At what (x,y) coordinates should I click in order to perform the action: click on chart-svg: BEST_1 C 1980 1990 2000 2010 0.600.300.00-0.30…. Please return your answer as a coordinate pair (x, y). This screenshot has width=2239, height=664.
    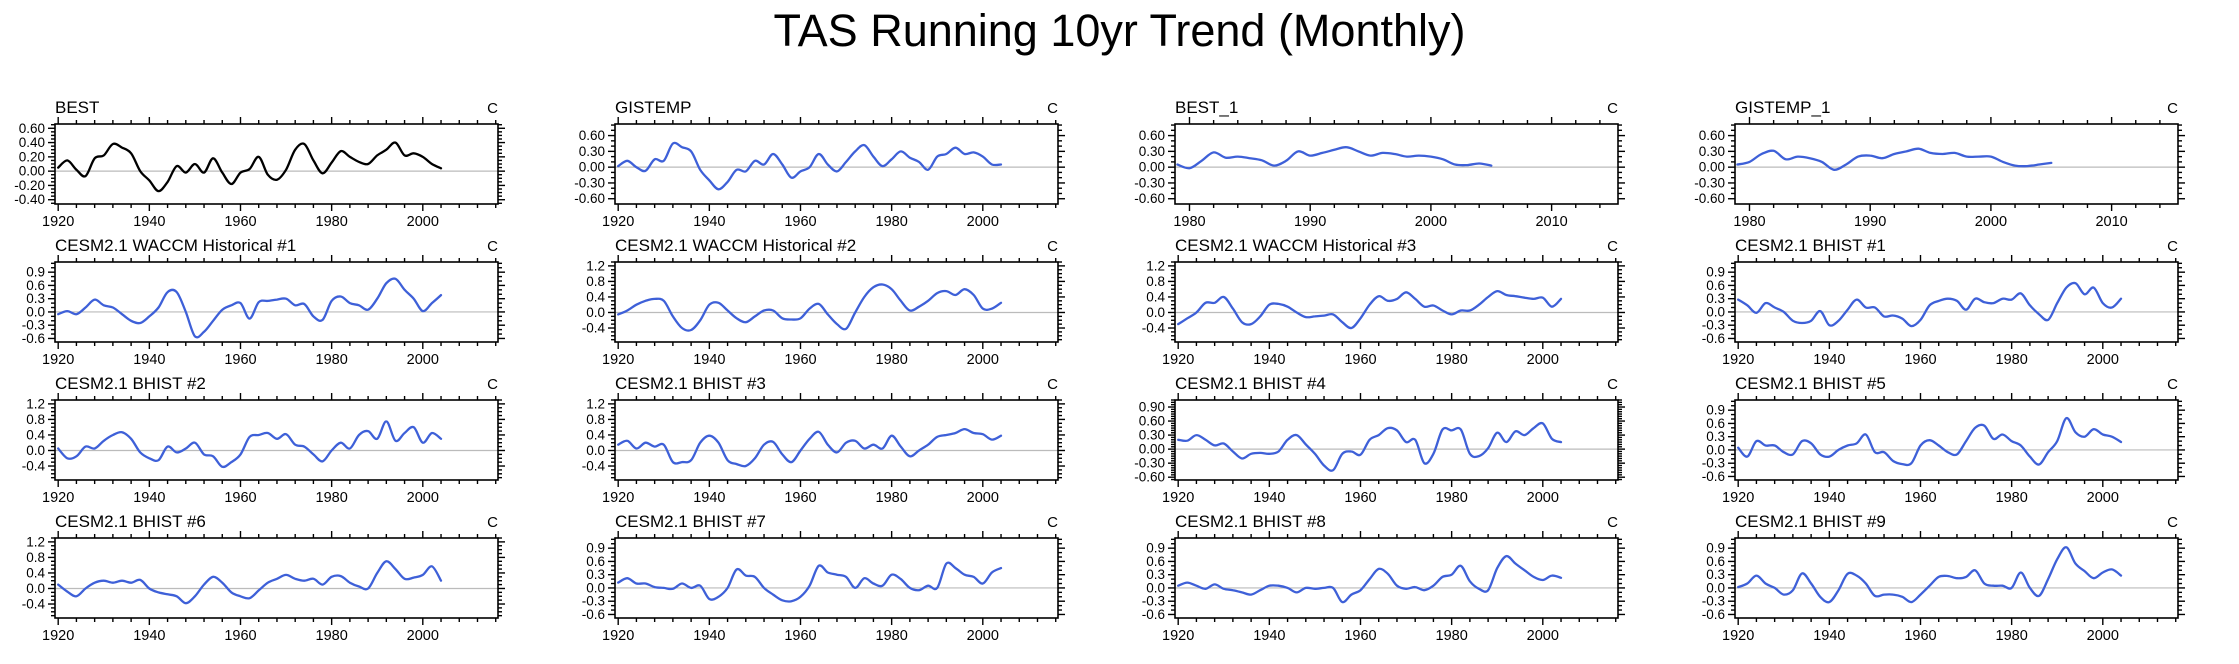
    Looking at the image, I should click on (1379, 164).